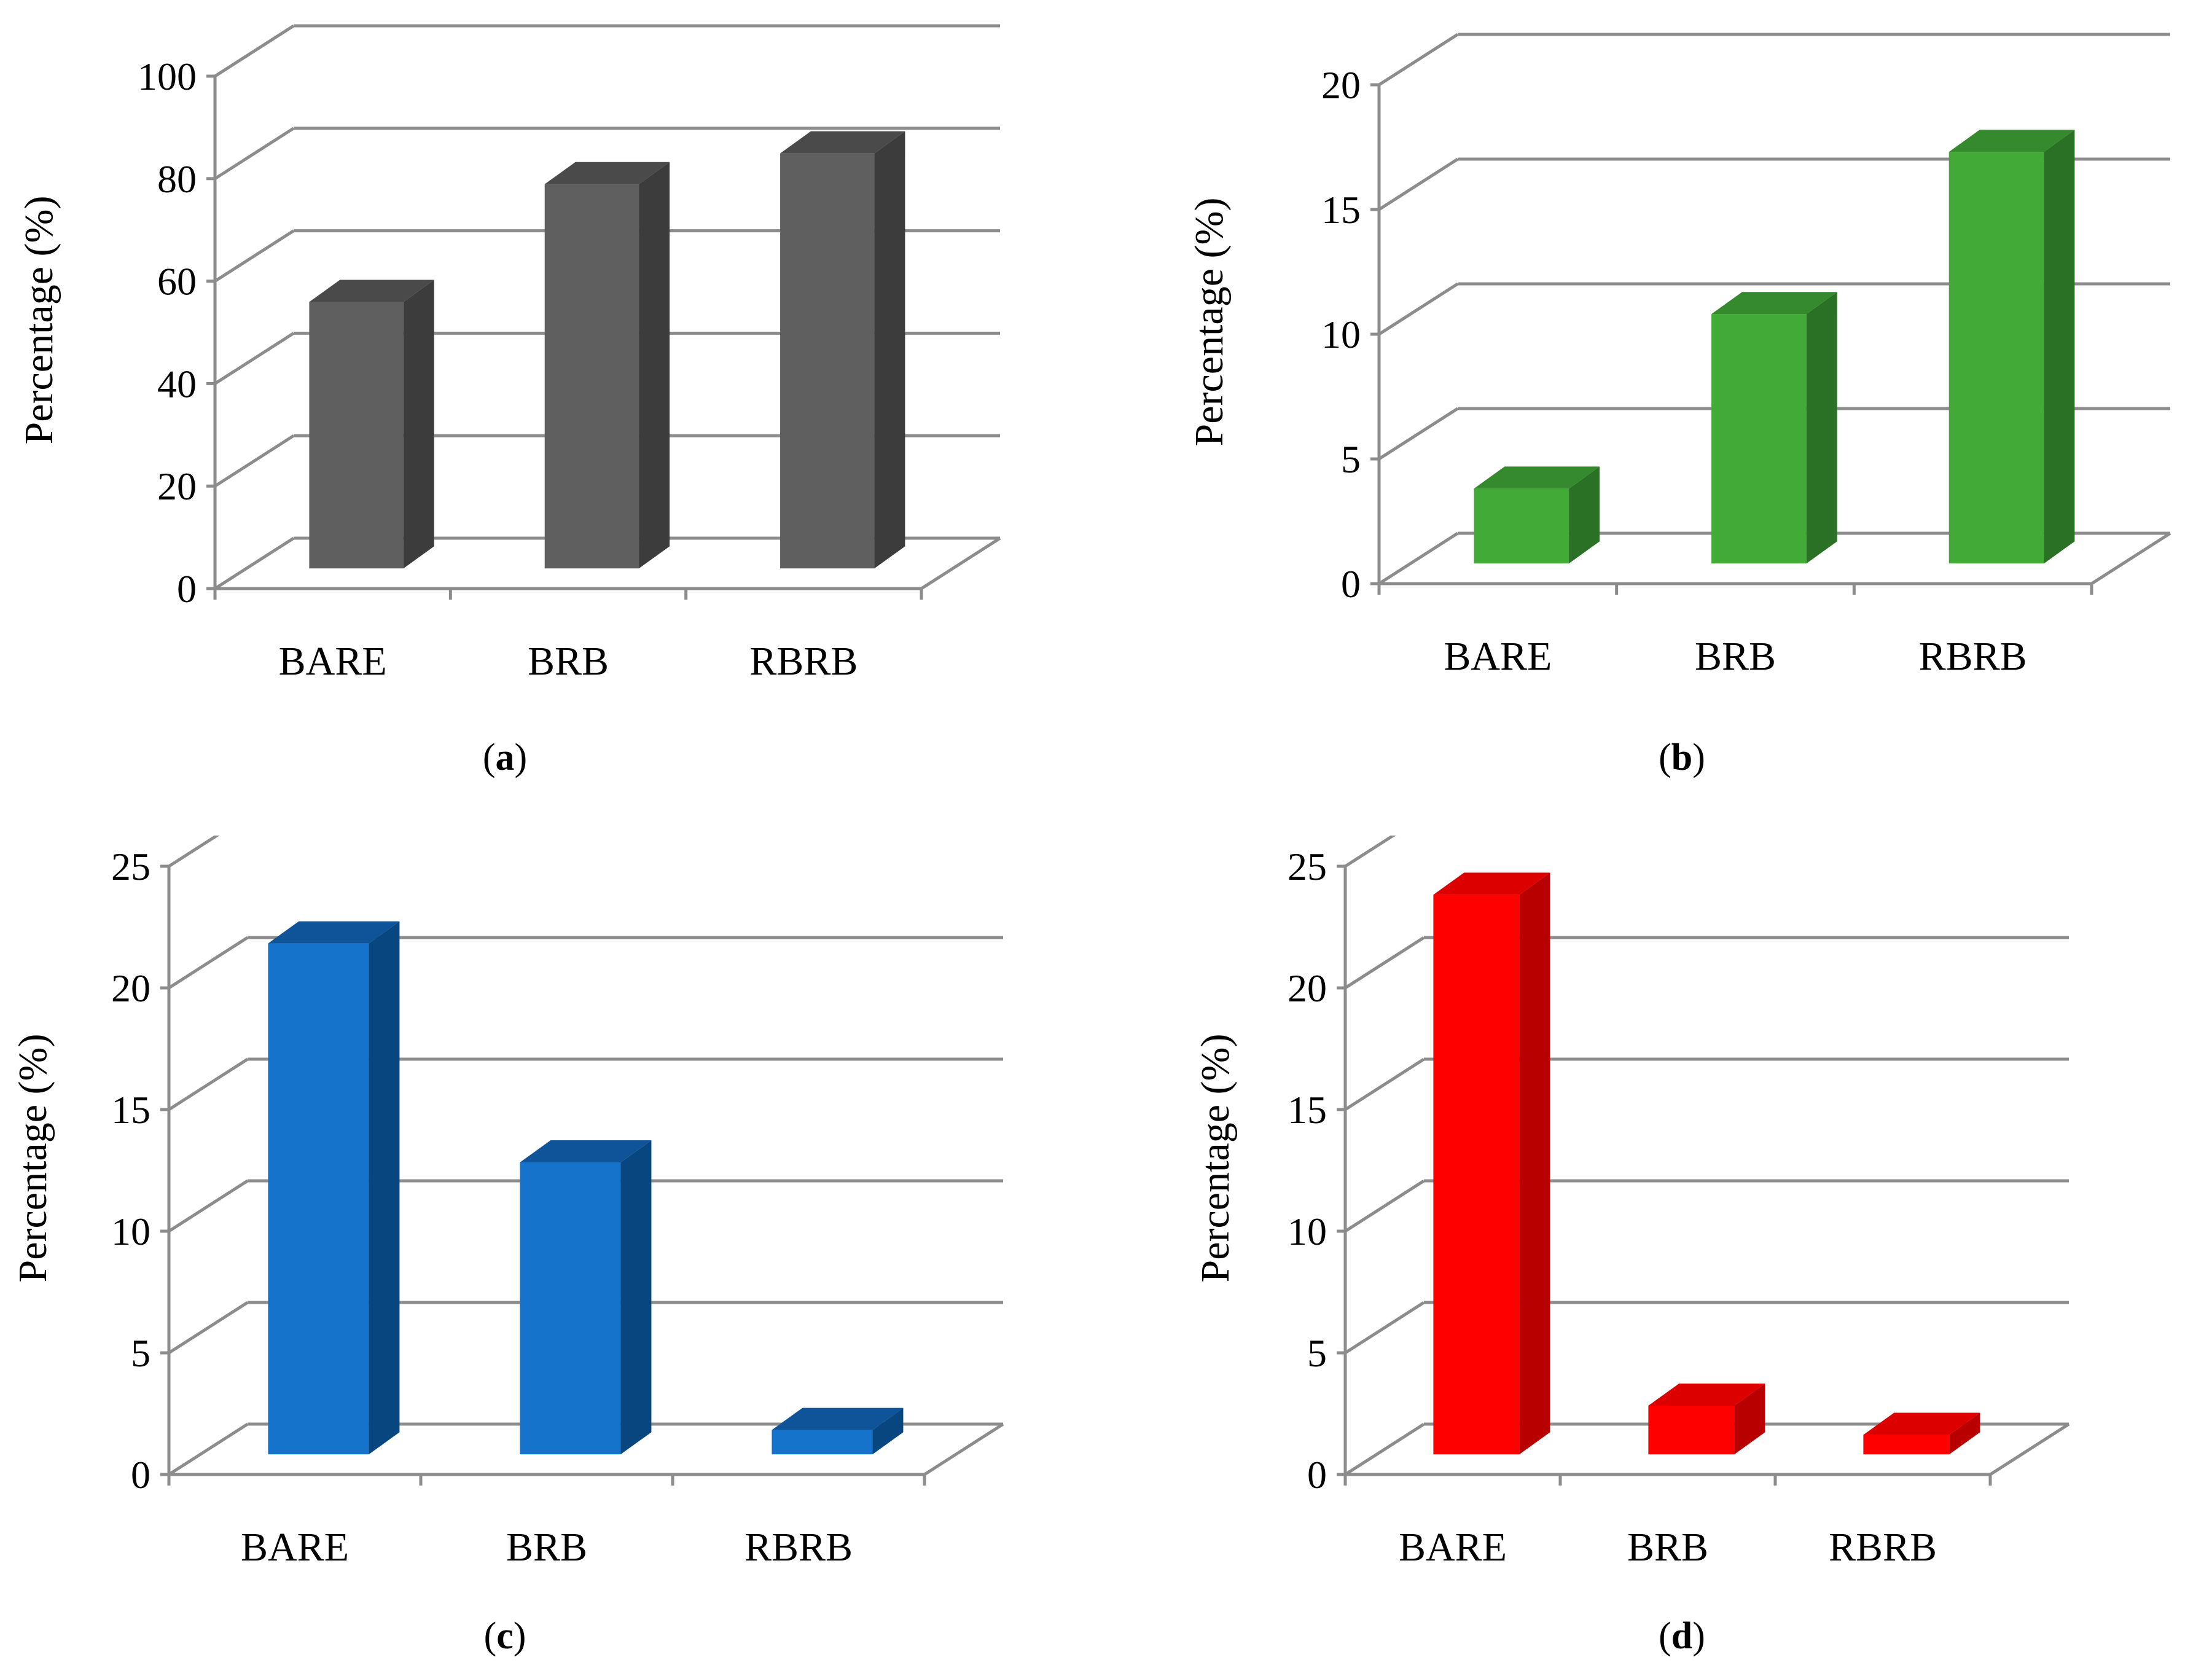 The height and width of the screenshot is (1676, 2212). Describe the element at coordinates (168, 76) in the screenshot. I see `y-tick-label: 100` at that location.